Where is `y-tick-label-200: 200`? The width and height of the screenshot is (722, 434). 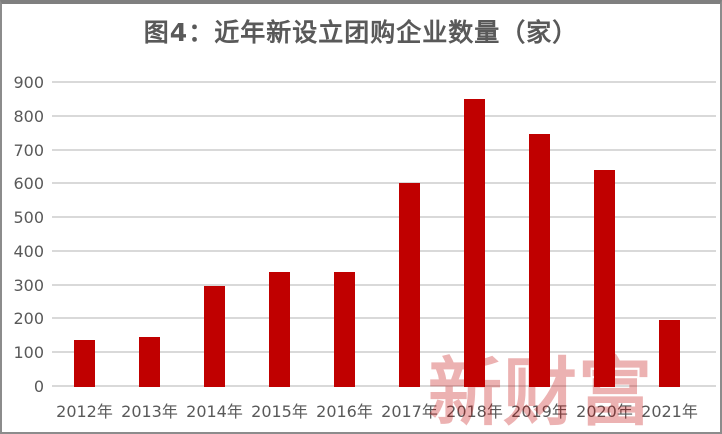
y-tick-label-200: 200 is located at coordinates (28, 319).